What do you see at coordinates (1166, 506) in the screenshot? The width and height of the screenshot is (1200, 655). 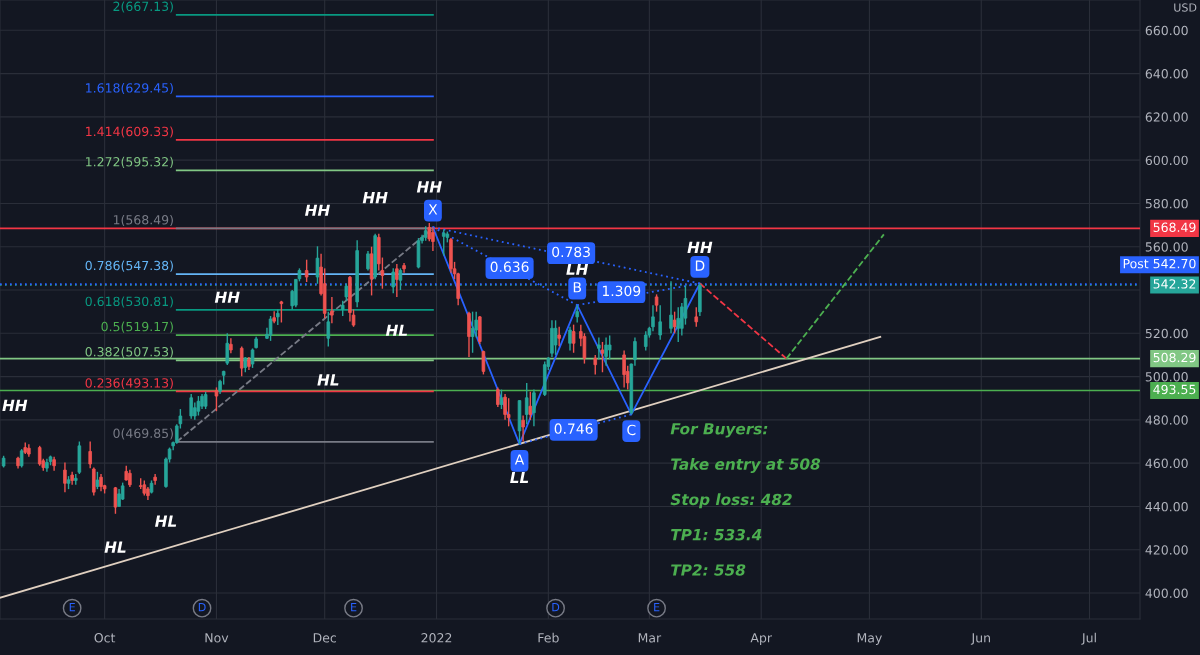 I see `y-tick-label: 440.00` at bounding box center [1166, 506].